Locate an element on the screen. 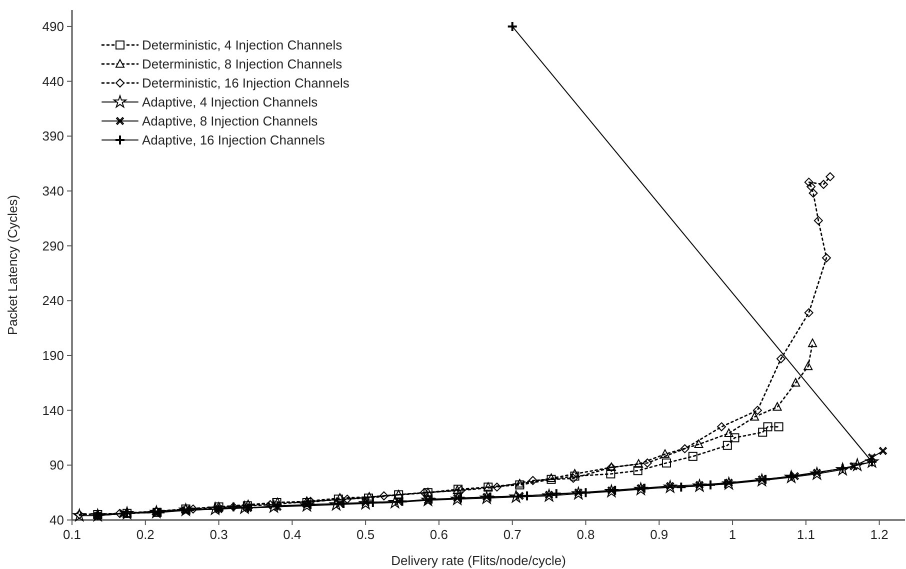  legend-label: Deterministic, 8 Injection Channels is located at coordinates (242, 64).